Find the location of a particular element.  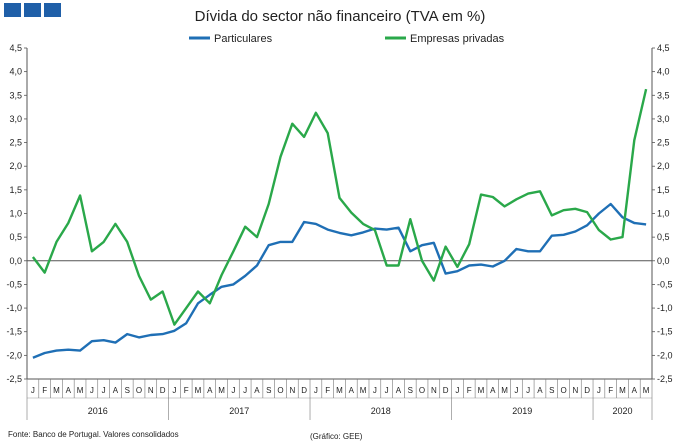

y-tick-label-left: -1,0 is located at coordinates (14, 308).